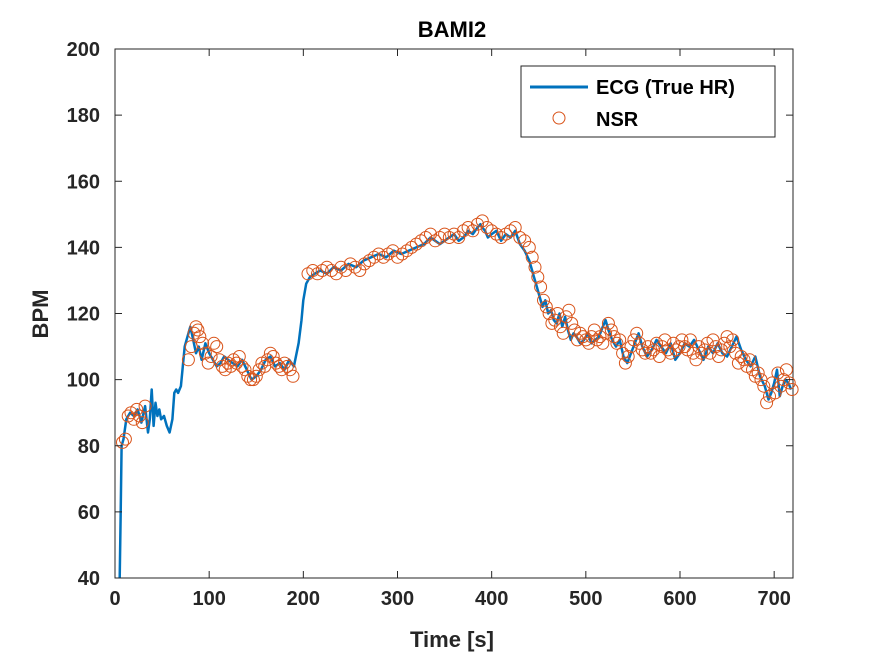 The image size is (875, 656). Describe the element at coordinates (83, 381) in the screenshot. I see `y-tick-label: 100` at that location.